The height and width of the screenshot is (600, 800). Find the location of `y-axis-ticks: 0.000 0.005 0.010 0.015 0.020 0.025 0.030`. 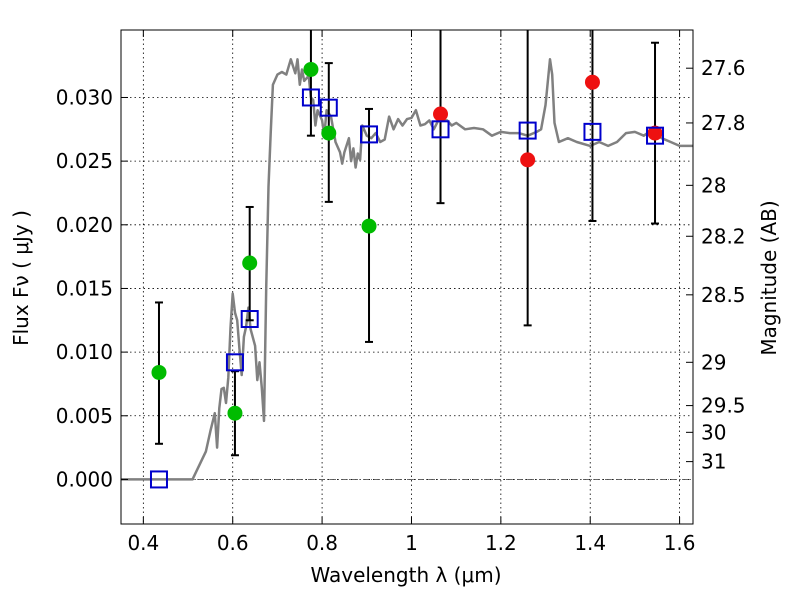

y-axis-ticks: 0.000 0.005 0.010 0.015 0.020 0.025 0.030 is located at coordinates (92, 288).